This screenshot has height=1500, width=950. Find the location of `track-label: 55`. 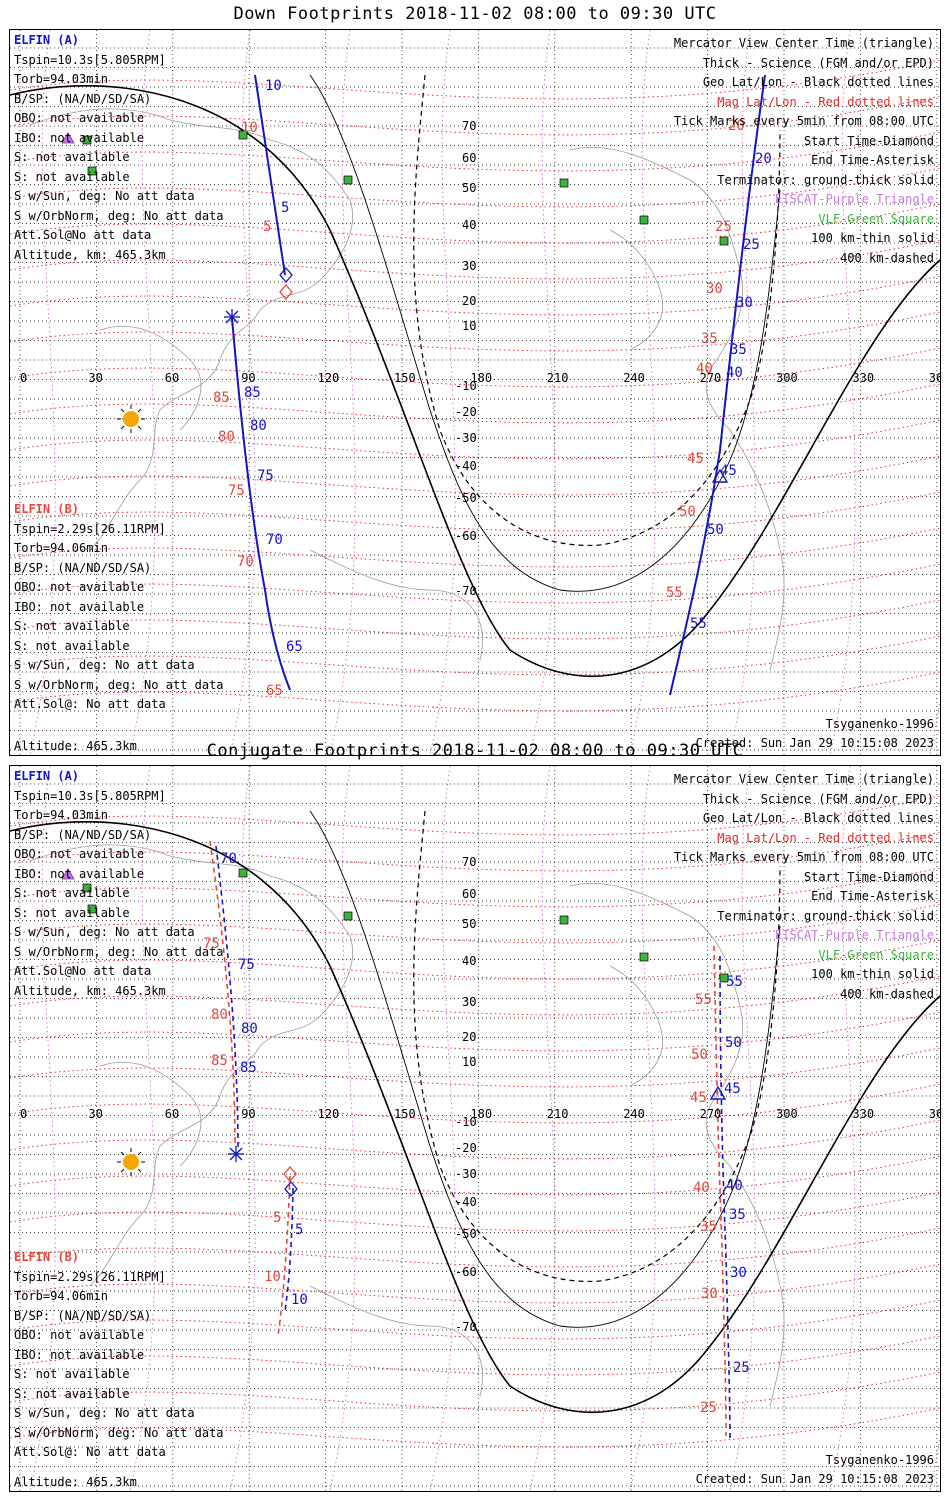

track-label: 55 is located at coordinates (674, 593).